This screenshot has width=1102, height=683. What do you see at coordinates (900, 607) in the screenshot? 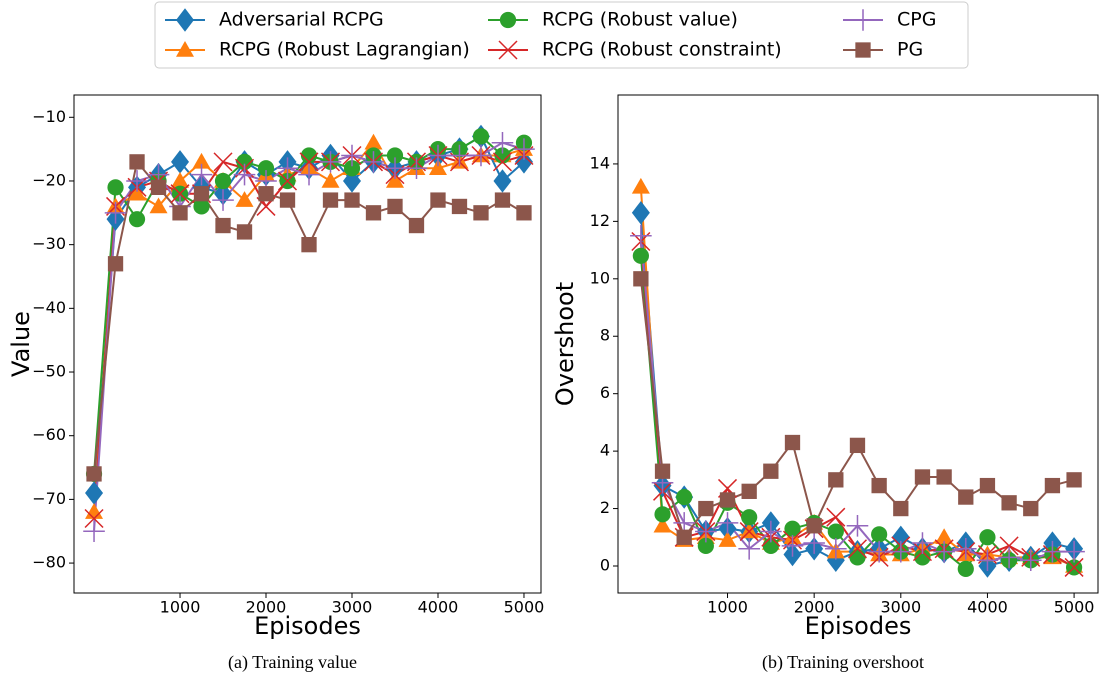
I see `x-tick-label: 3000` at bounding box center [900, 607].